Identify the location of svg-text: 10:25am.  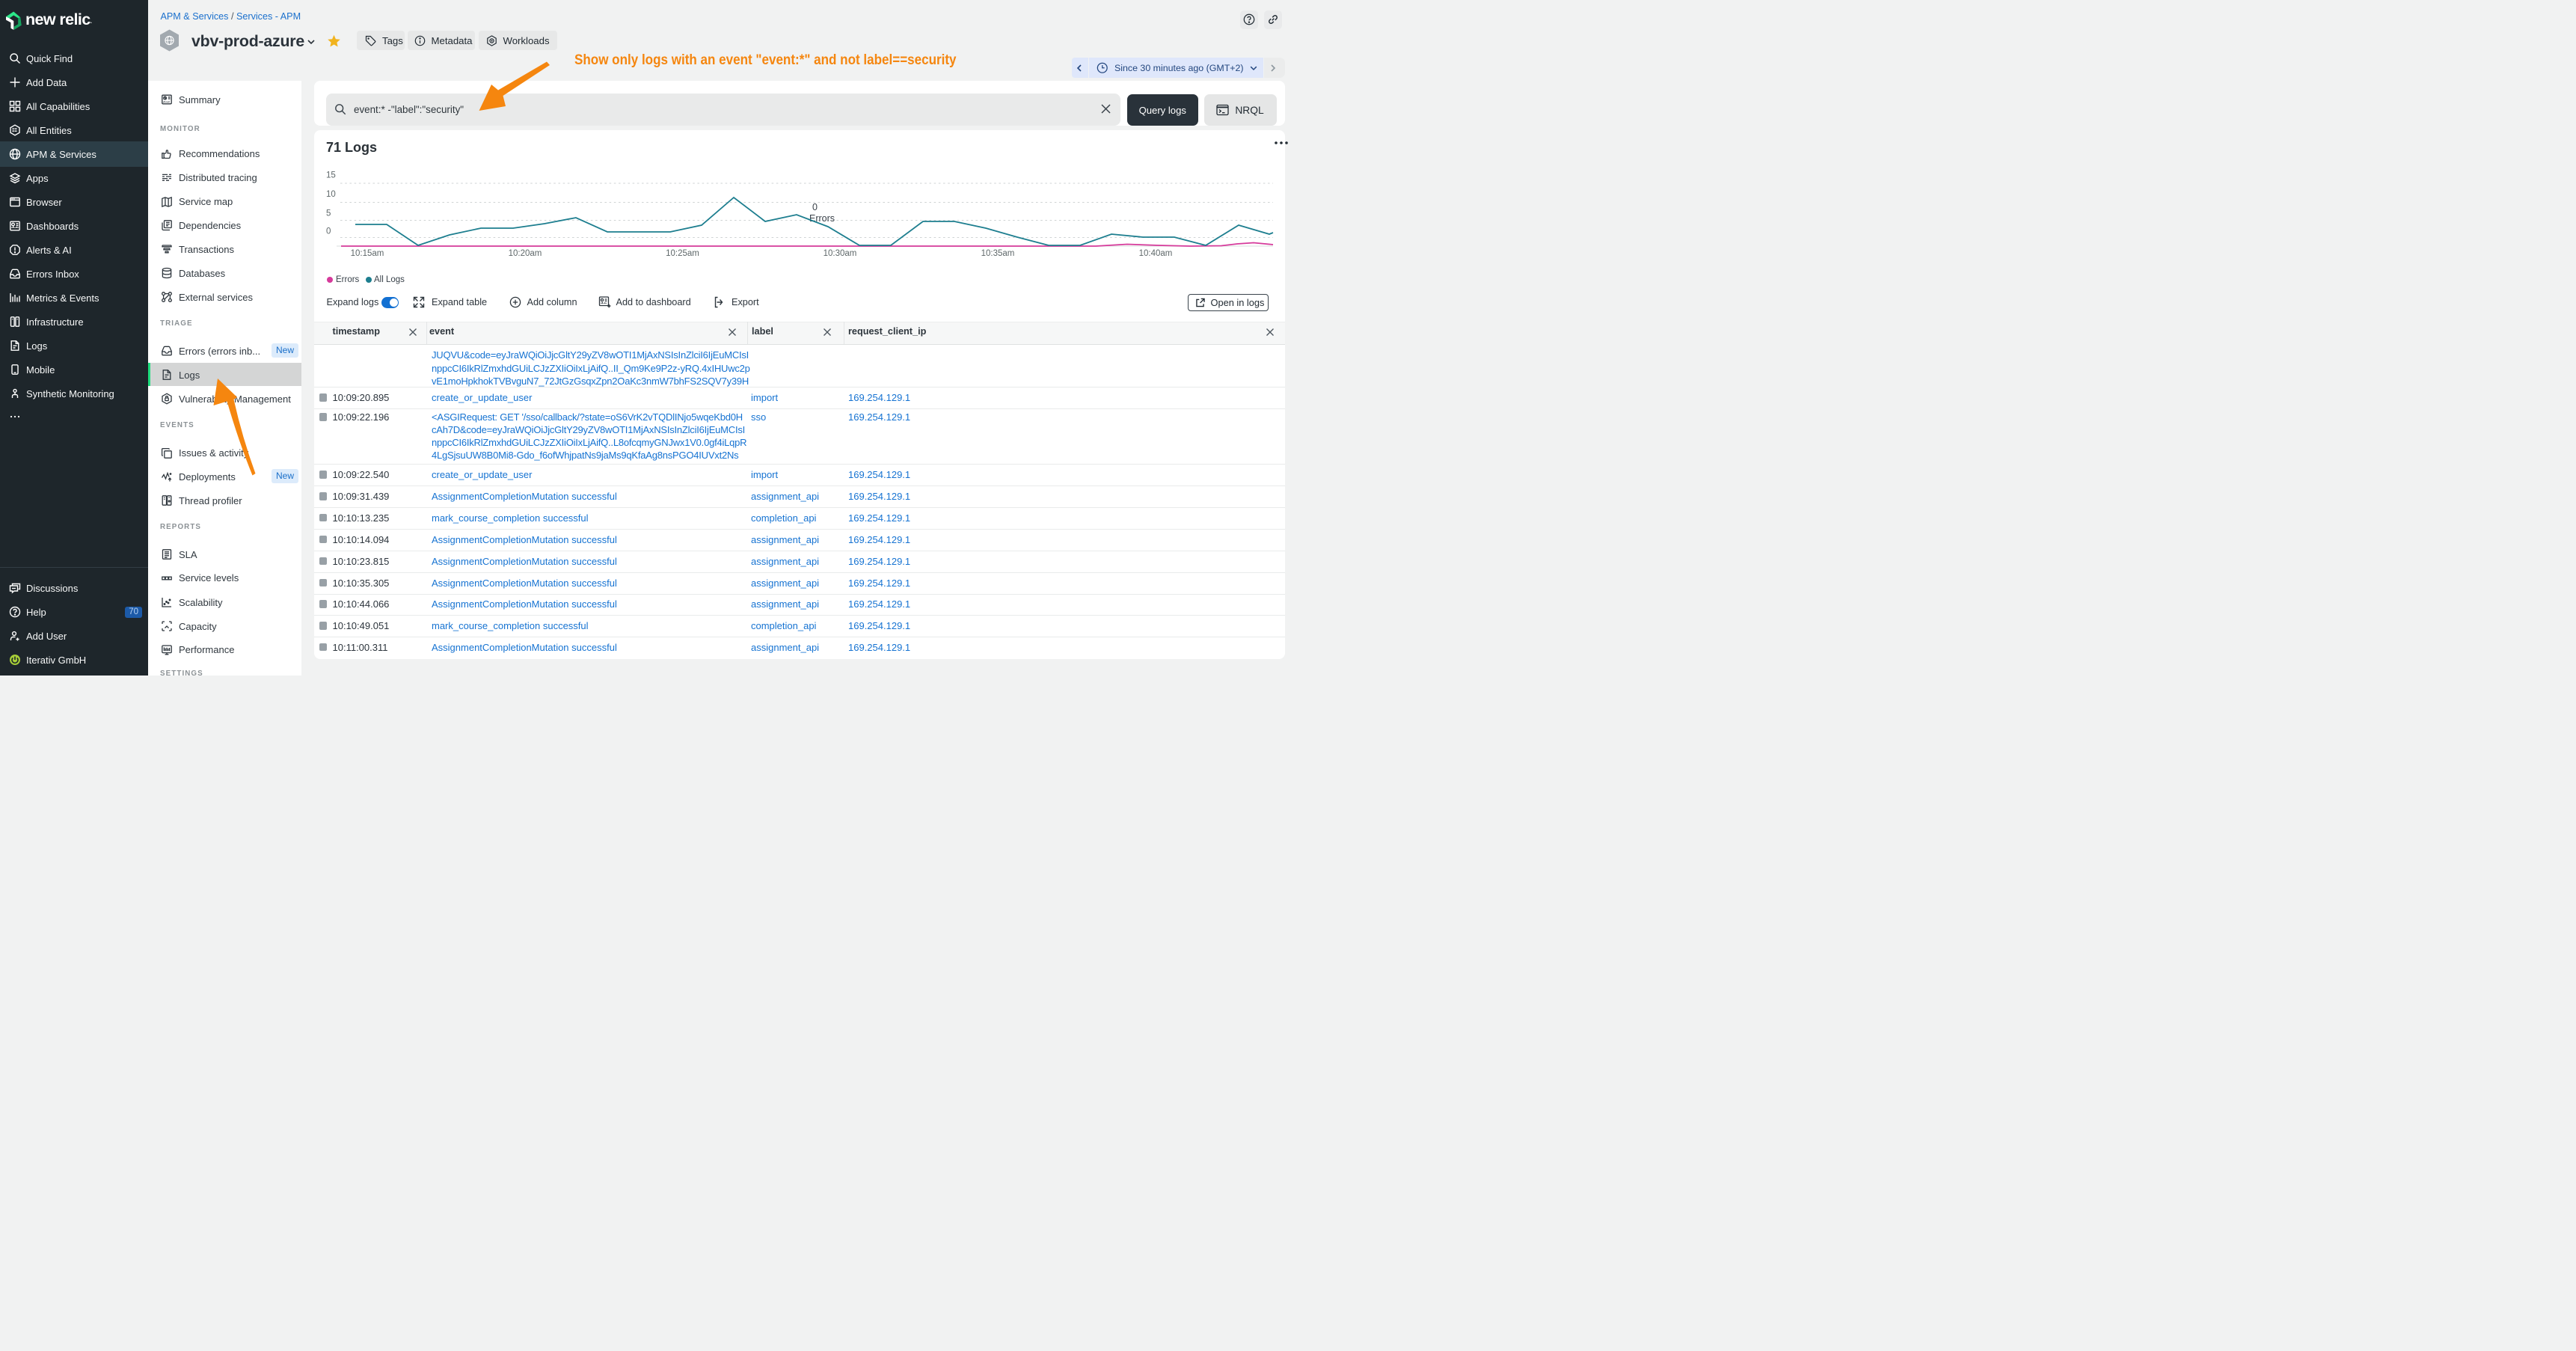
(682, 254).